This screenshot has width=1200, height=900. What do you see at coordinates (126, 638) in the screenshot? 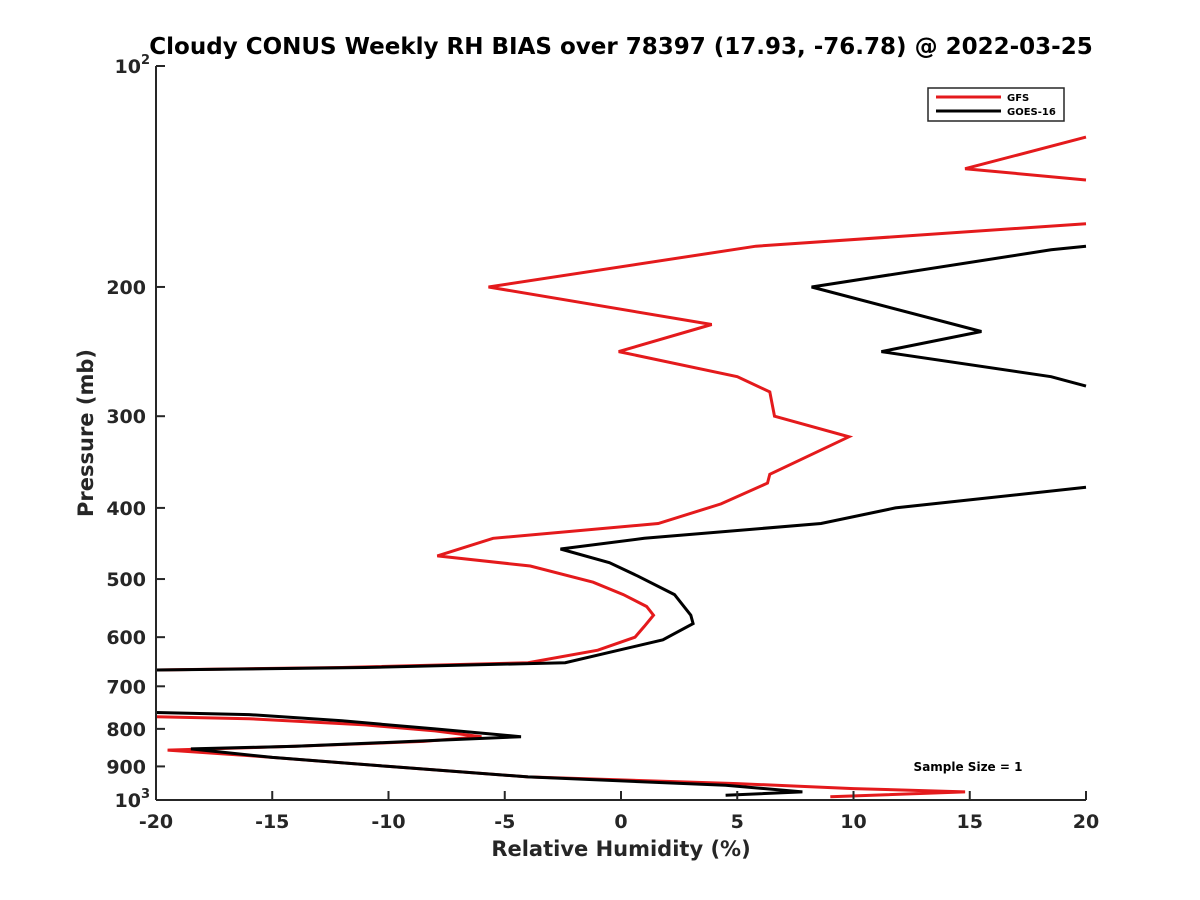
I see `y-tick-label: 600` at bounding box center [126, 638].